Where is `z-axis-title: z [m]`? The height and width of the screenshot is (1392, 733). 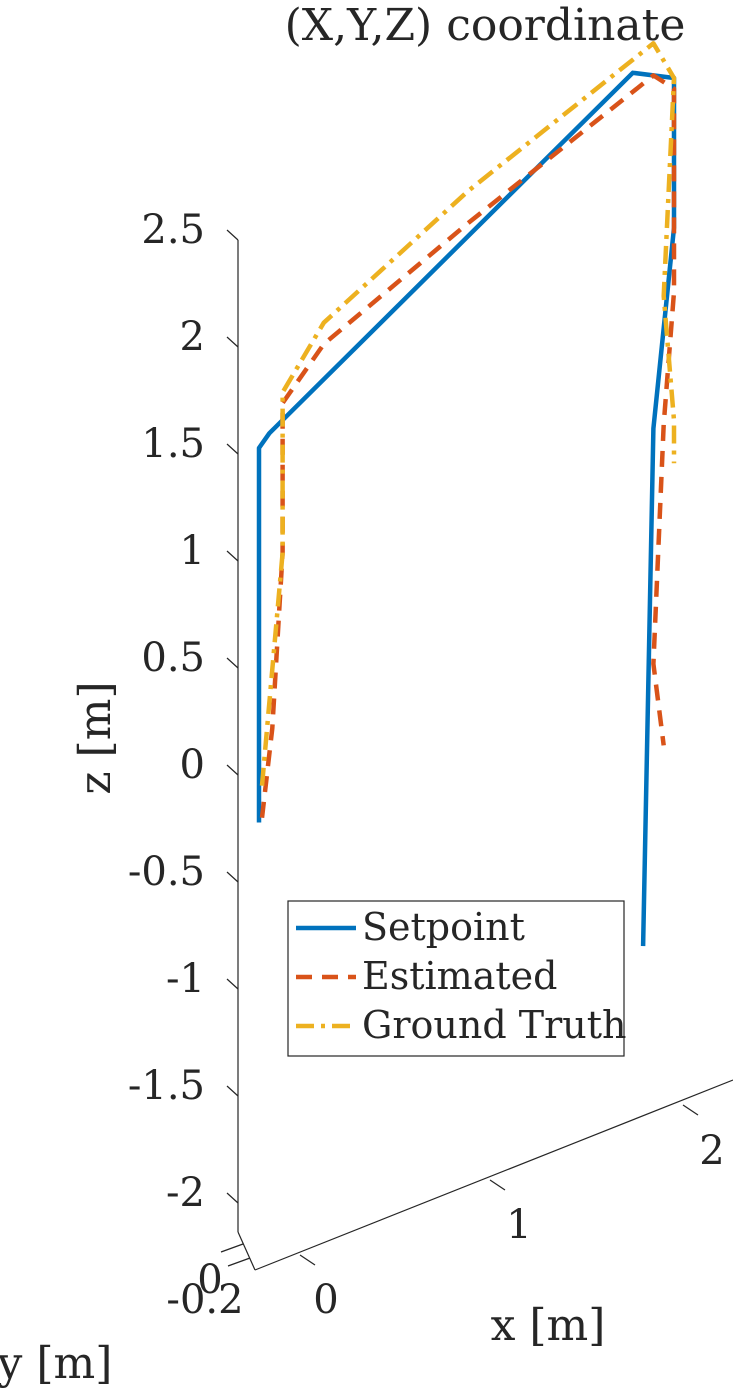 z-axis-title: z [m] is located at coordinates (95, 737).